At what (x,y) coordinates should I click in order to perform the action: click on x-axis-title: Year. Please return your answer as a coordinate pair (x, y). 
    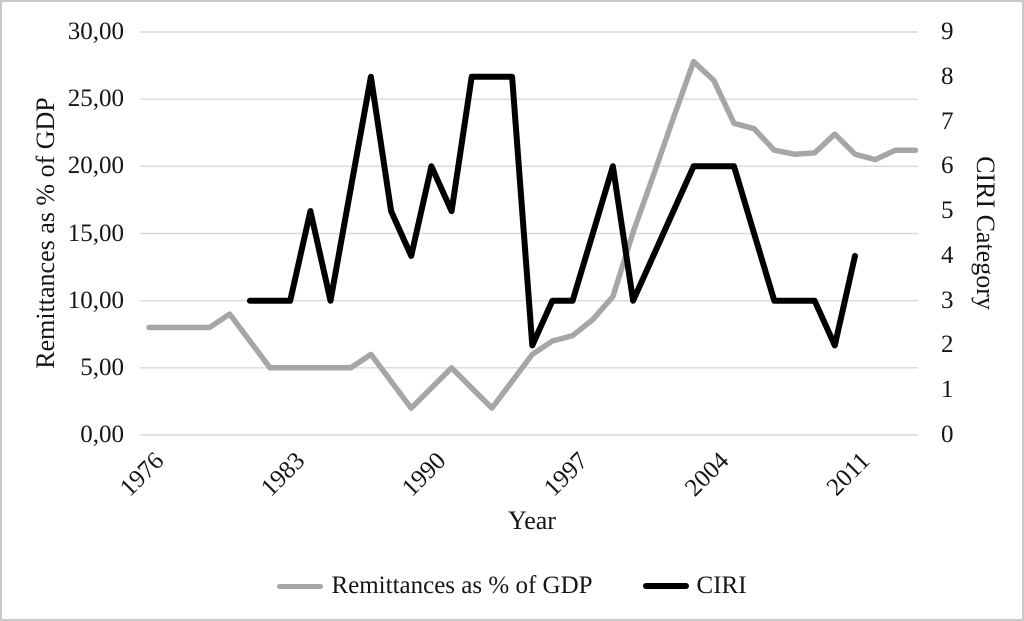
    Looking at the image, I should click on (532, 520).